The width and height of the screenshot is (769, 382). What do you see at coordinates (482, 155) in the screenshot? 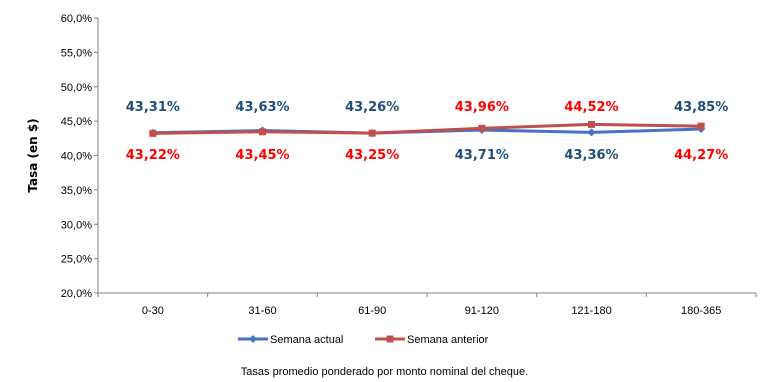
I see `data-label: 43,71%` at bounding box center [482, 155].